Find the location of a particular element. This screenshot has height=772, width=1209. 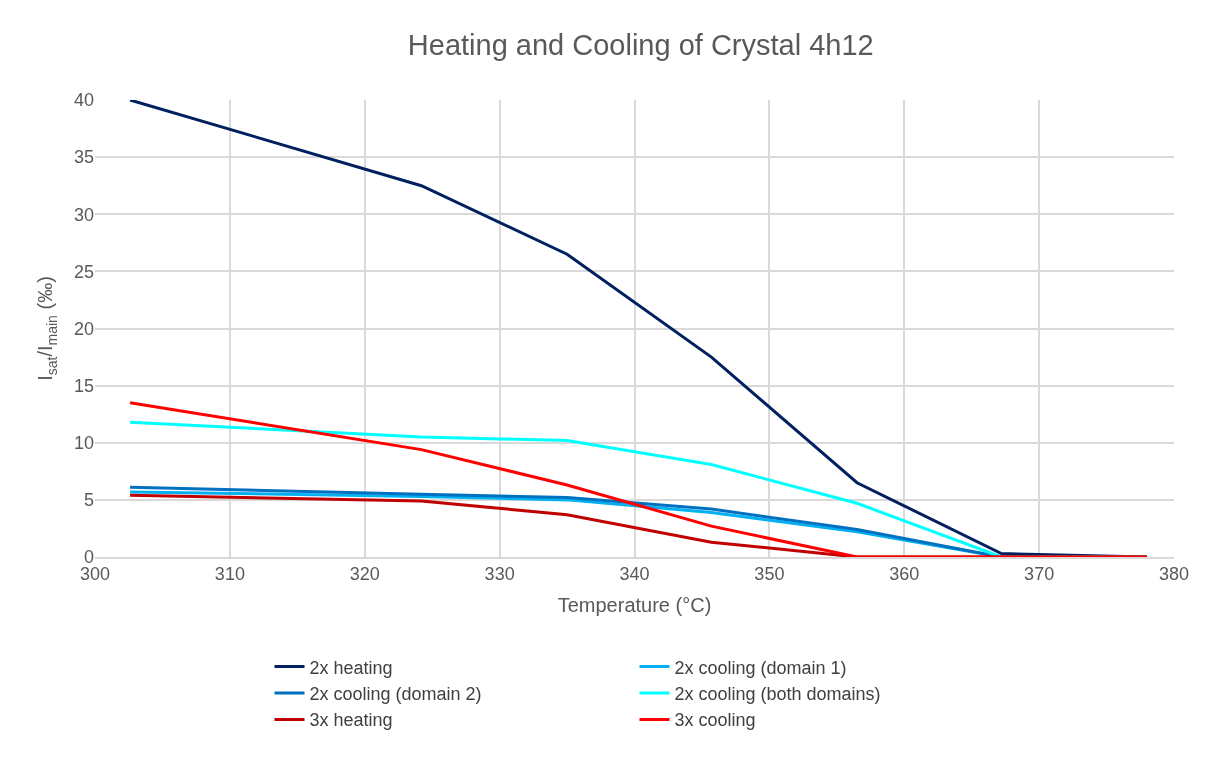

y-tick-label: 25 is located at coordinates (83, 271).